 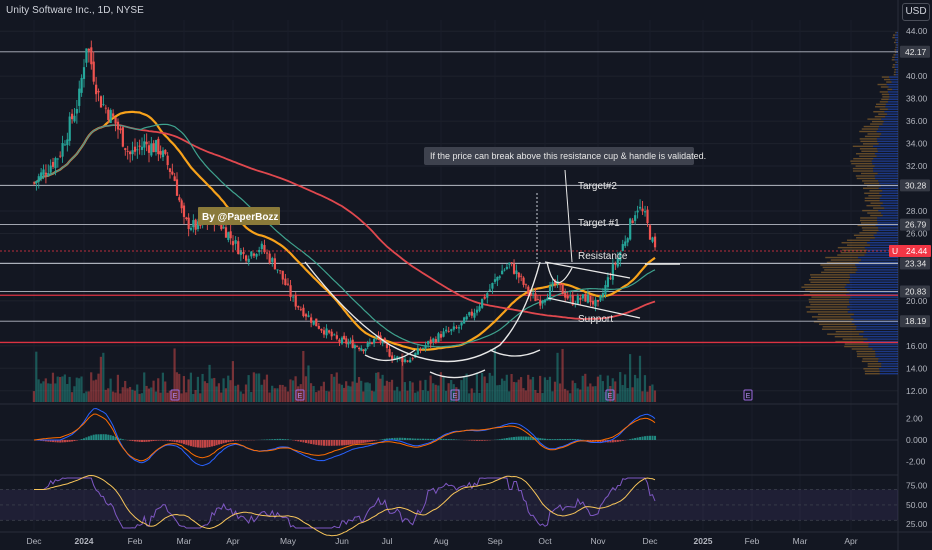 What do you see at coordinates (916, 12) in the screenshot?
I see `currency-button: USD` at bounding box center [916, 12].